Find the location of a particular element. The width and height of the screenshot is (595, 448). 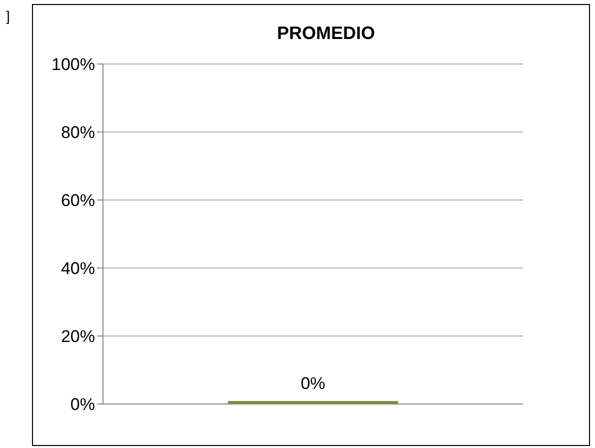

y-tick-label: 0% is located at coordinates (82, 404).